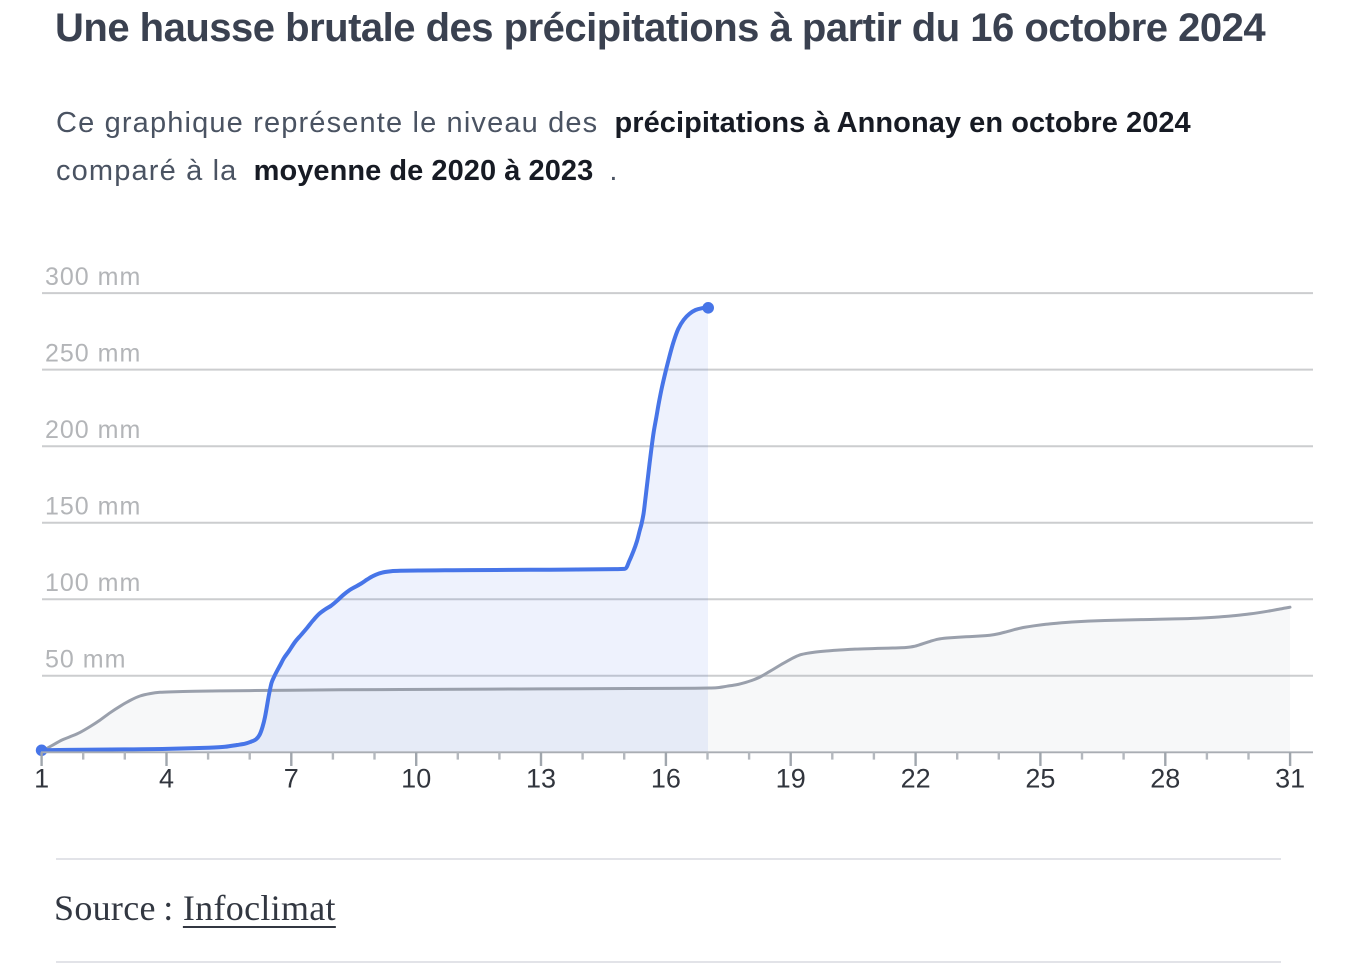  What do you see at coordinates (93, 507) in the screenshot?
I see `svg-text: 150 mm` at bounding box center [93, 507].